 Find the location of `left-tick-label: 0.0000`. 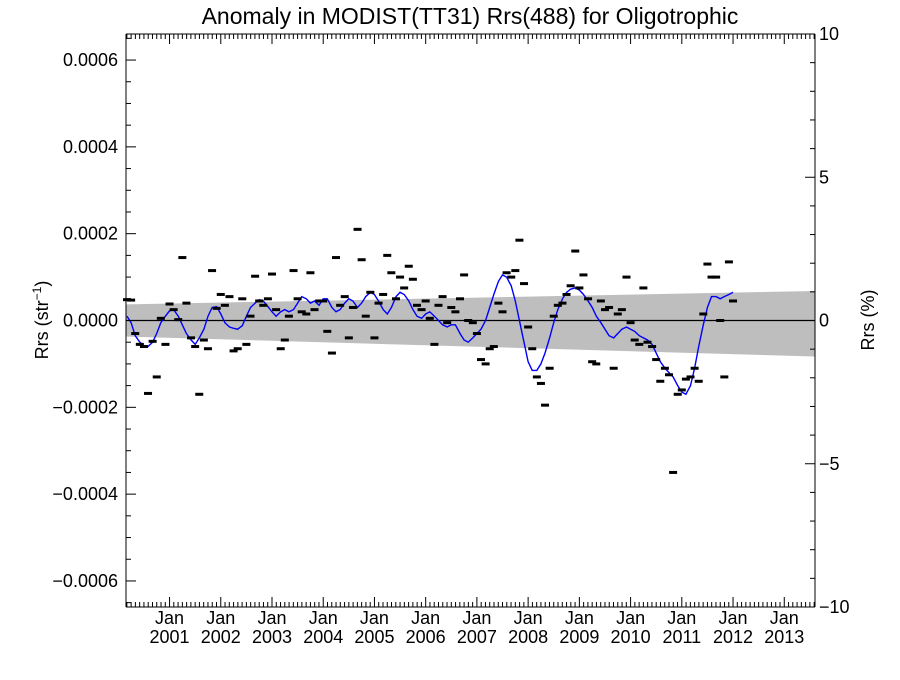

left-tick-label: 0.0000 is located at coordinates (90, 321).